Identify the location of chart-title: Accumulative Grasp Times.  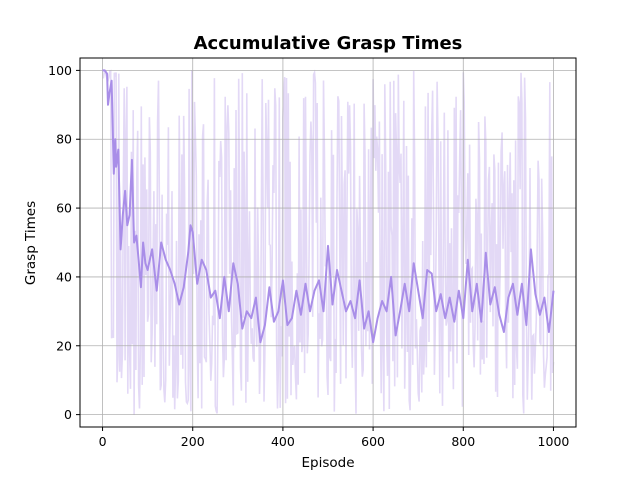
(328, 43).